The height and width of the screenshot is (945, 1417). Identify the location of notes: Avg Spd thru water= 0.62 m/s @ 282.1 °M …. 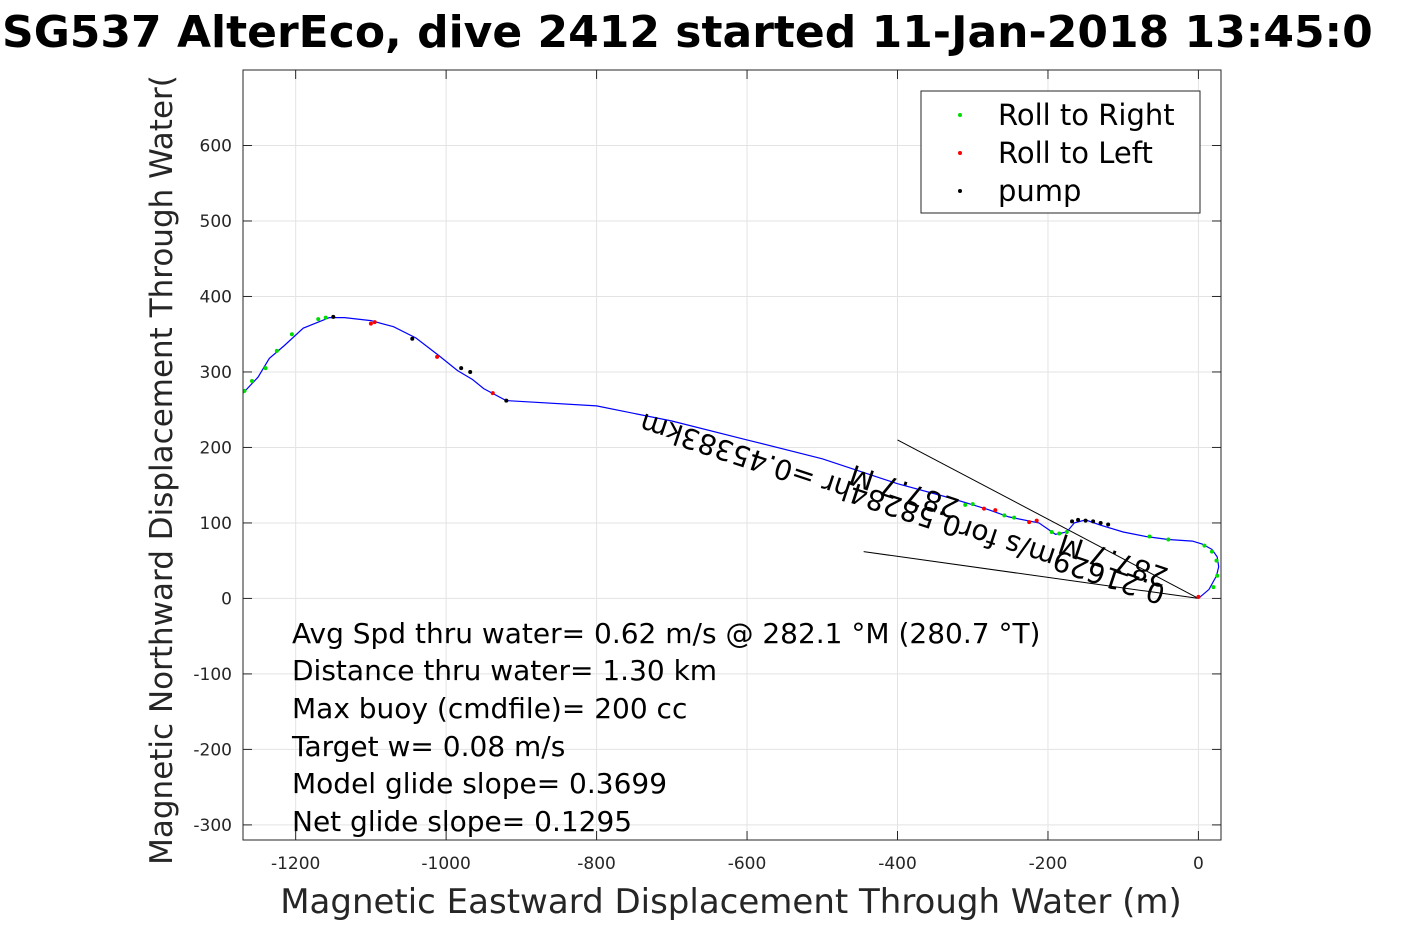
(665, 727).